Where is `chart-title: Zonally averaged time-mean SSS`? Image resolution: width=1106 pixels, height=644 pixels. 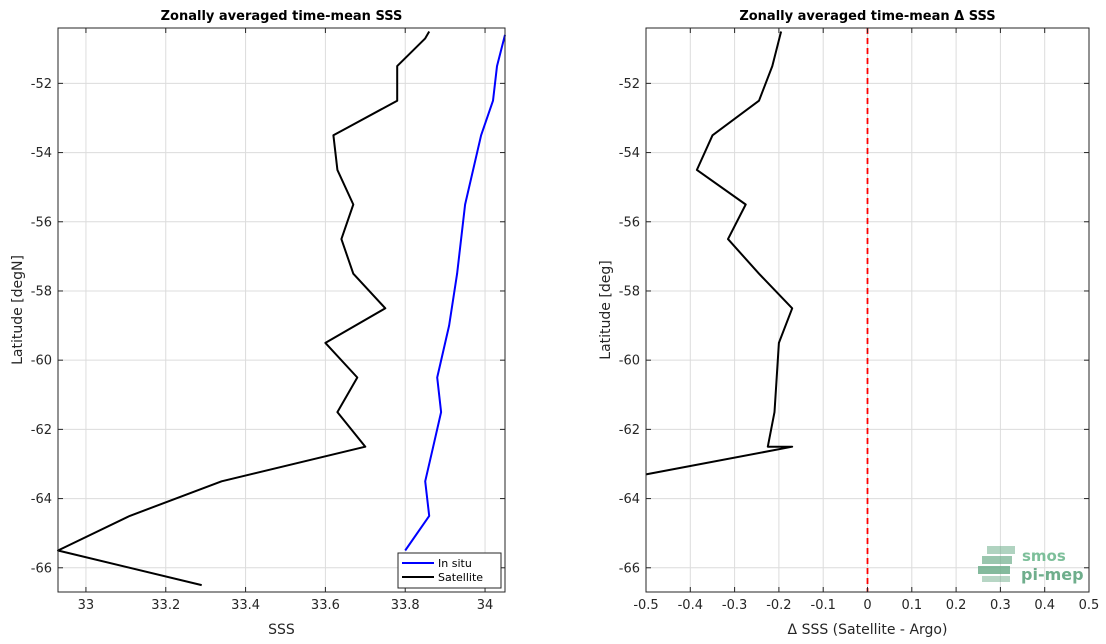 chart-title: Zonally averaged time-mean SSS is located at coordinates (282, 16).